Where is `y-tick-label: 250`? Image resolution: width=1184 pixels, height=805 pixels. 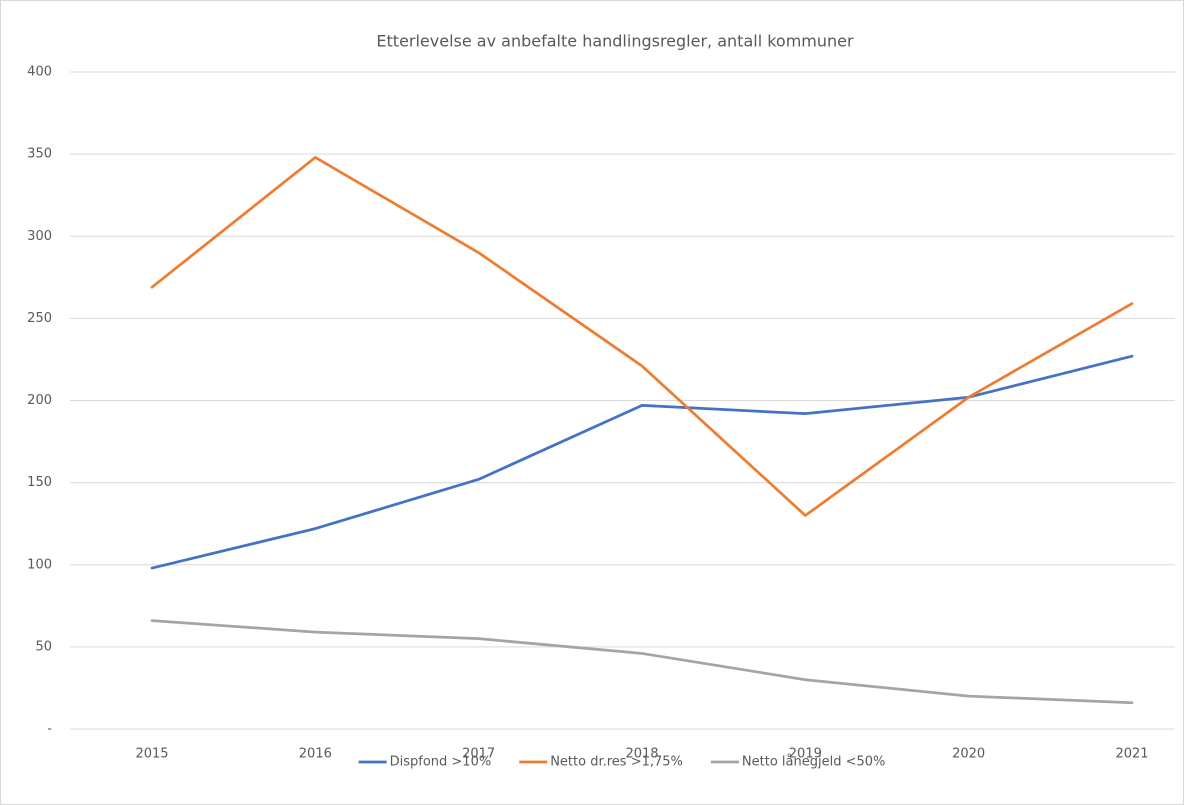
y-tick-label: 250 is located at coordinates (39, 318).